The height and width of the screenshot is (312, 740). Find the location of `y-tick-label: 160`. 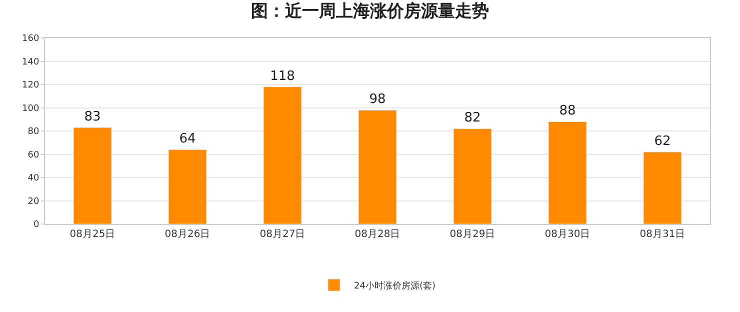

y-tick-label: 160 is located at coordinates (31, 39).